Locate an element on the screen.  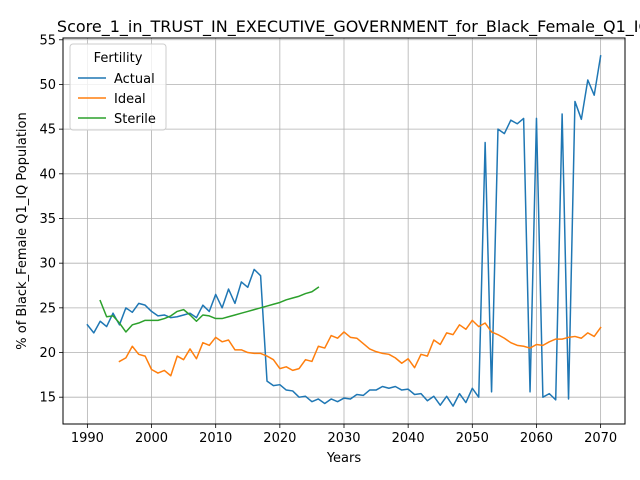
legend: Fertility Actual Ideal Sterile is located at coordinates (118, 87).